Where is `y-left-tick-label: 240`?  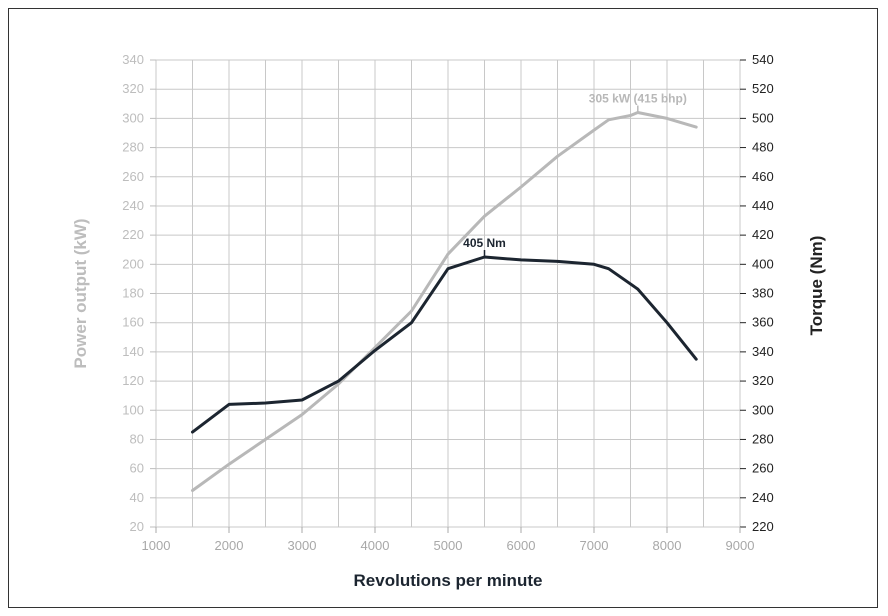 y-left-tick-label: 240 is located at coordinates (133, 205).